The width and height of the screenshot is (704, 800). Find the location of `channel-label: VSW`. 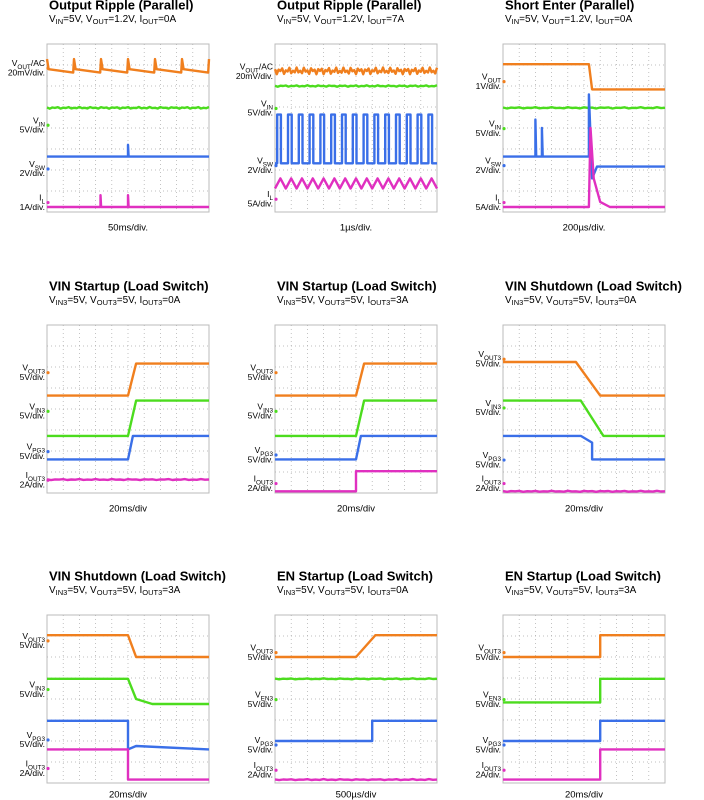

channel-label: VSW is located at coordinates (265, 162).